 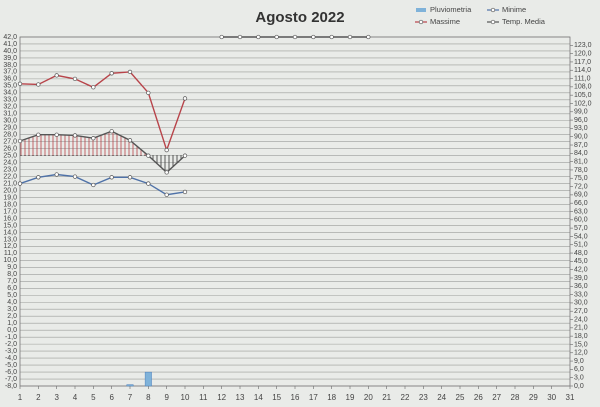 I want to click on legend-label: Minime, so click(x=514, y=9).